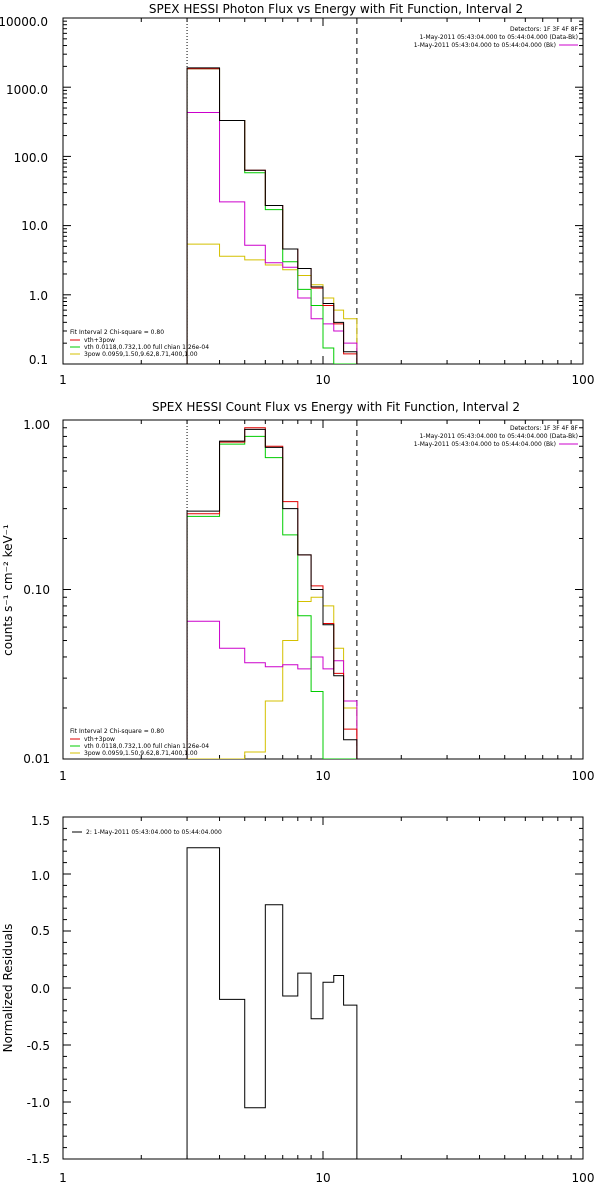 The height and width of the screenshot is (1200, 600). I want to click on photon-ytick-10000: 10000.0, so click(24, 22).